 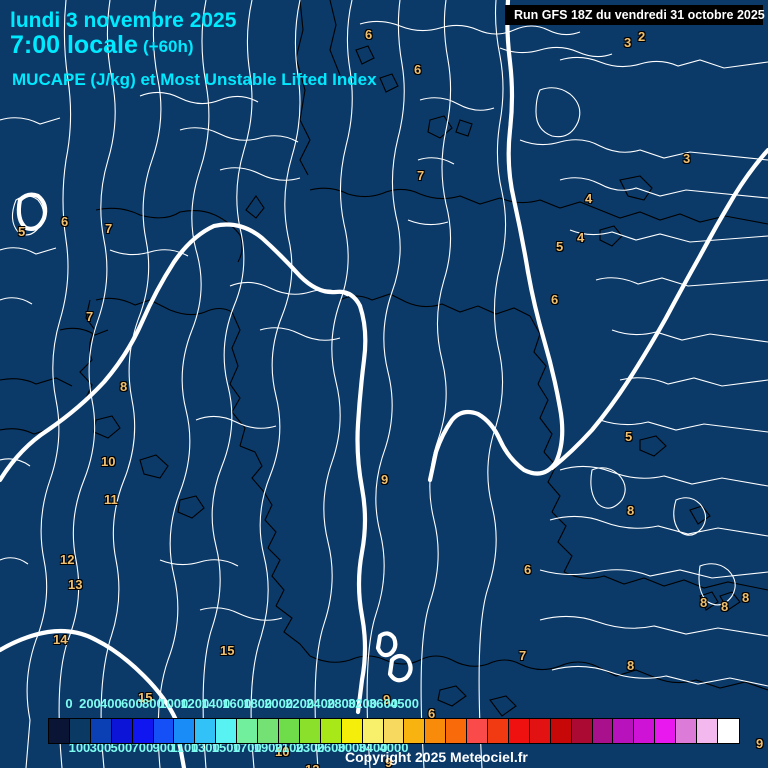 I want to click on colorbar-tick-label: 1400, so click(x=216, y=703).